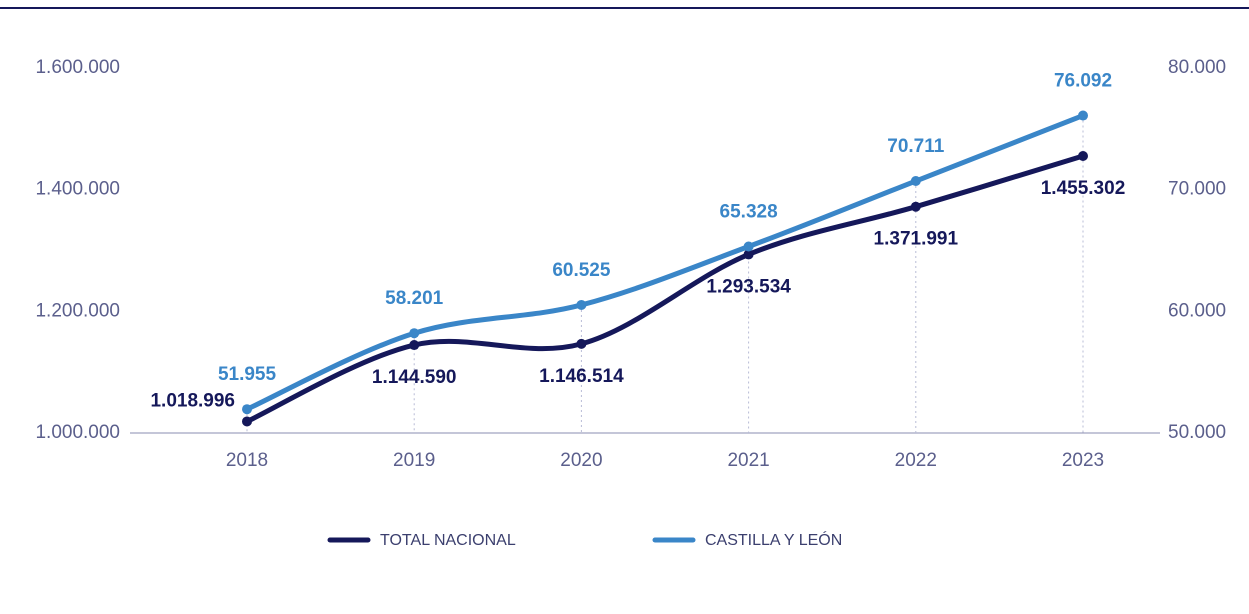 Image resolution: width=1249 pixels, height=614 pixels. Describe the element at coordinates (748, 286) in the screenshot. I see `data-label: 1.293.534` at that location.